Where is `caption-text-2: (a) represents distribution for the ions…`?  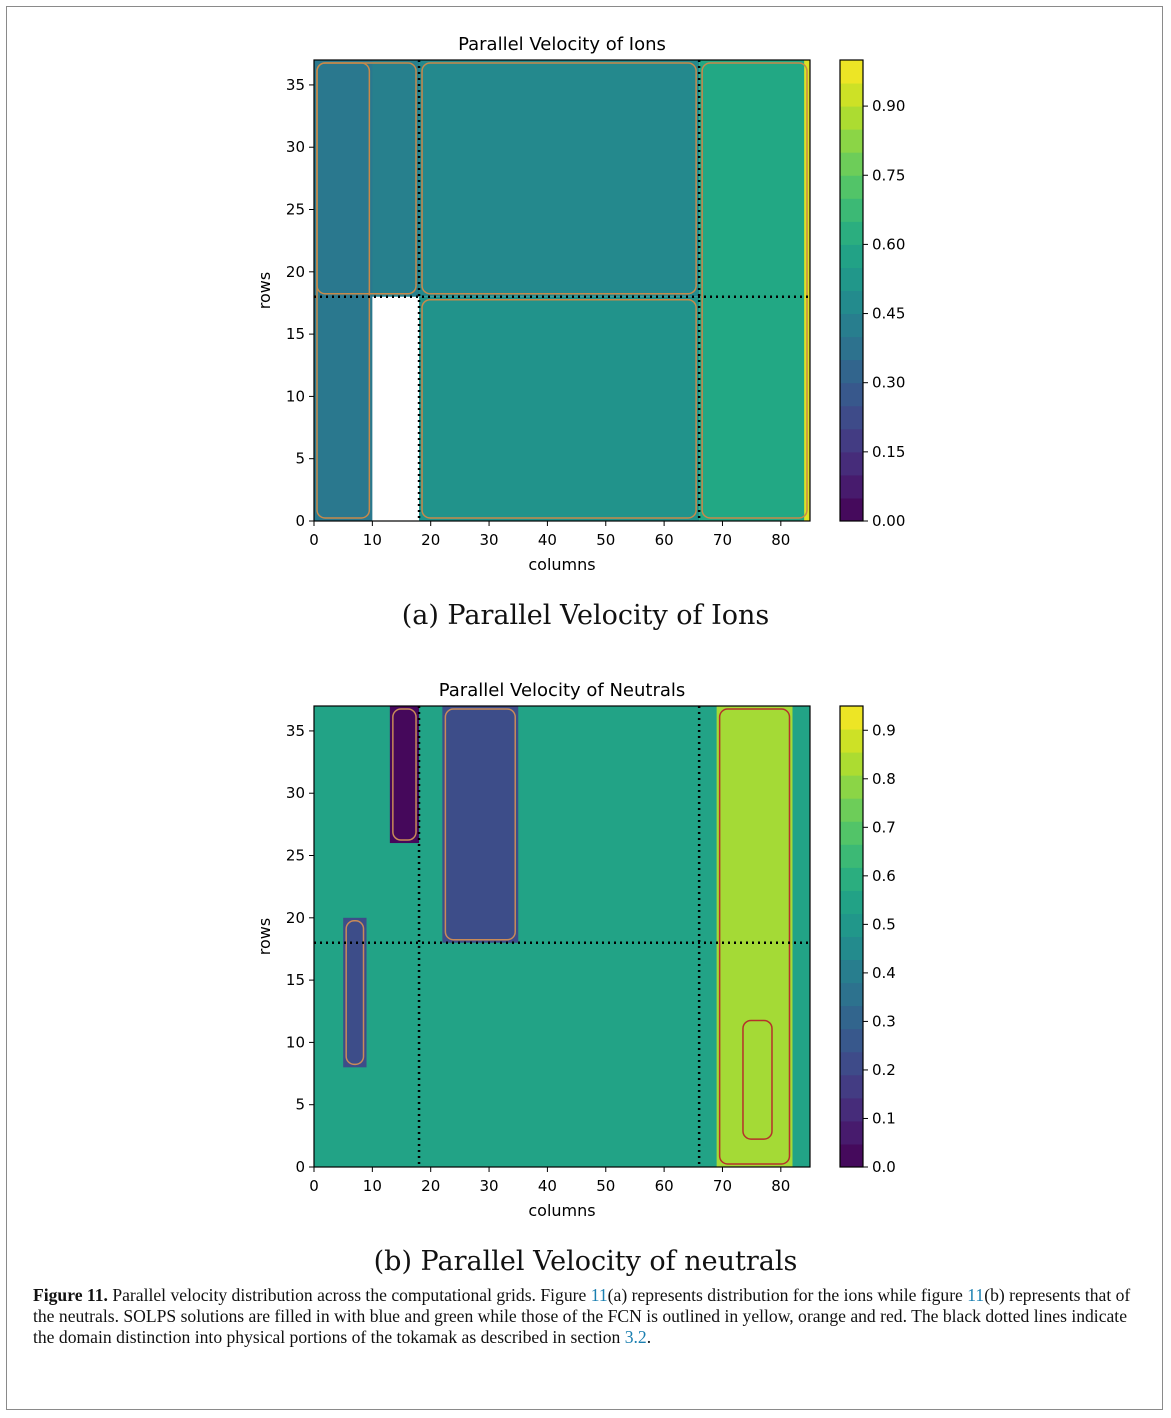 caption-text-2: (a) represents distribution for the ions… is located at coordinates (787, 1295).